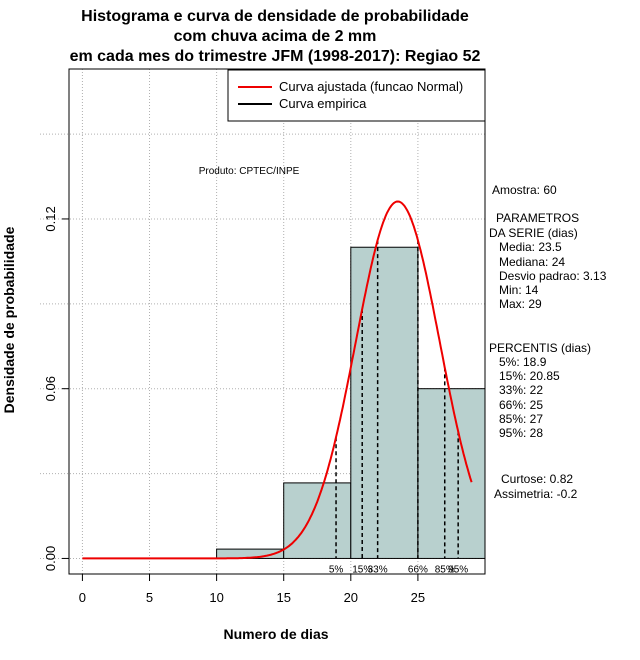 This screenshot has height=660, width=640. What do you see at coordinates (524, 190) in the screenshot?
I see `stat-amostra: Amostra: 60` at bounding box center [524, 190].